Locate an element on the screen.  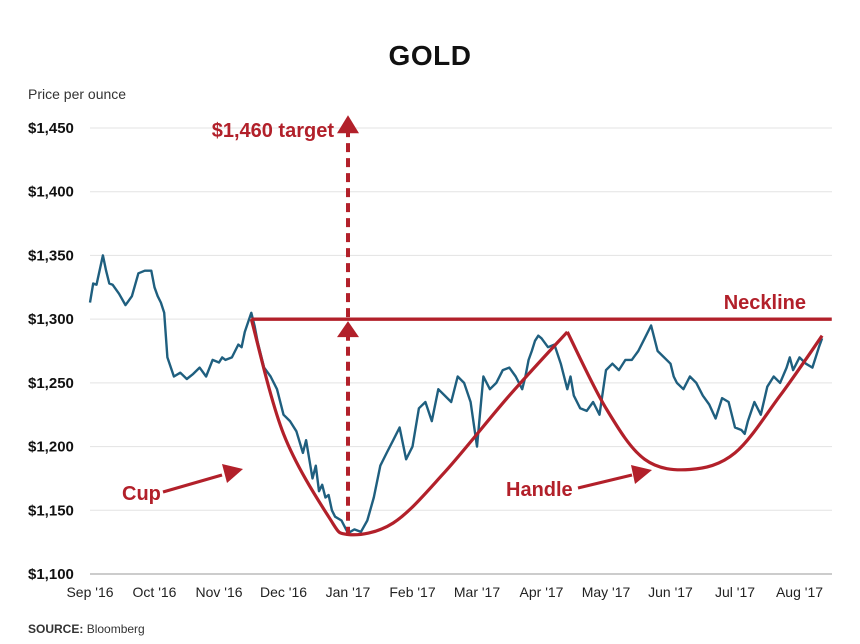
y-tick-label: $1,100 is located at coordinates (51, 574).